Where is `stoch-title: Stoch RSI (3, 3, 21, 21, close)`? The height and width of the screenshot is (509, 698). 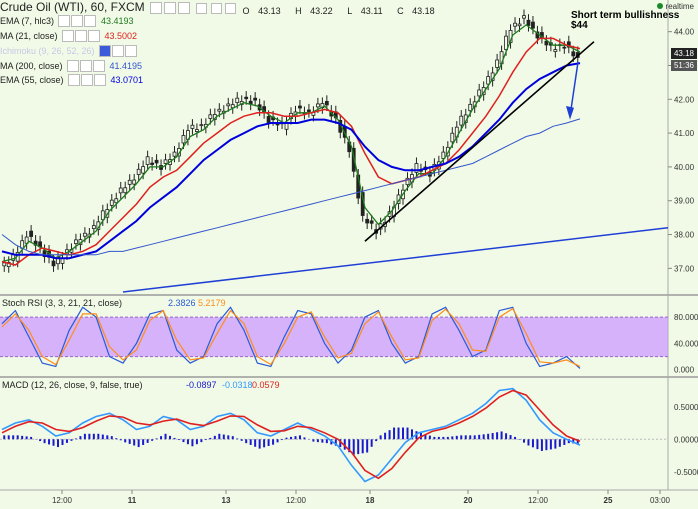 stoch-title: Stoch RSI (3, 3, 21, 21, close) is located at coordinates (62, 303).